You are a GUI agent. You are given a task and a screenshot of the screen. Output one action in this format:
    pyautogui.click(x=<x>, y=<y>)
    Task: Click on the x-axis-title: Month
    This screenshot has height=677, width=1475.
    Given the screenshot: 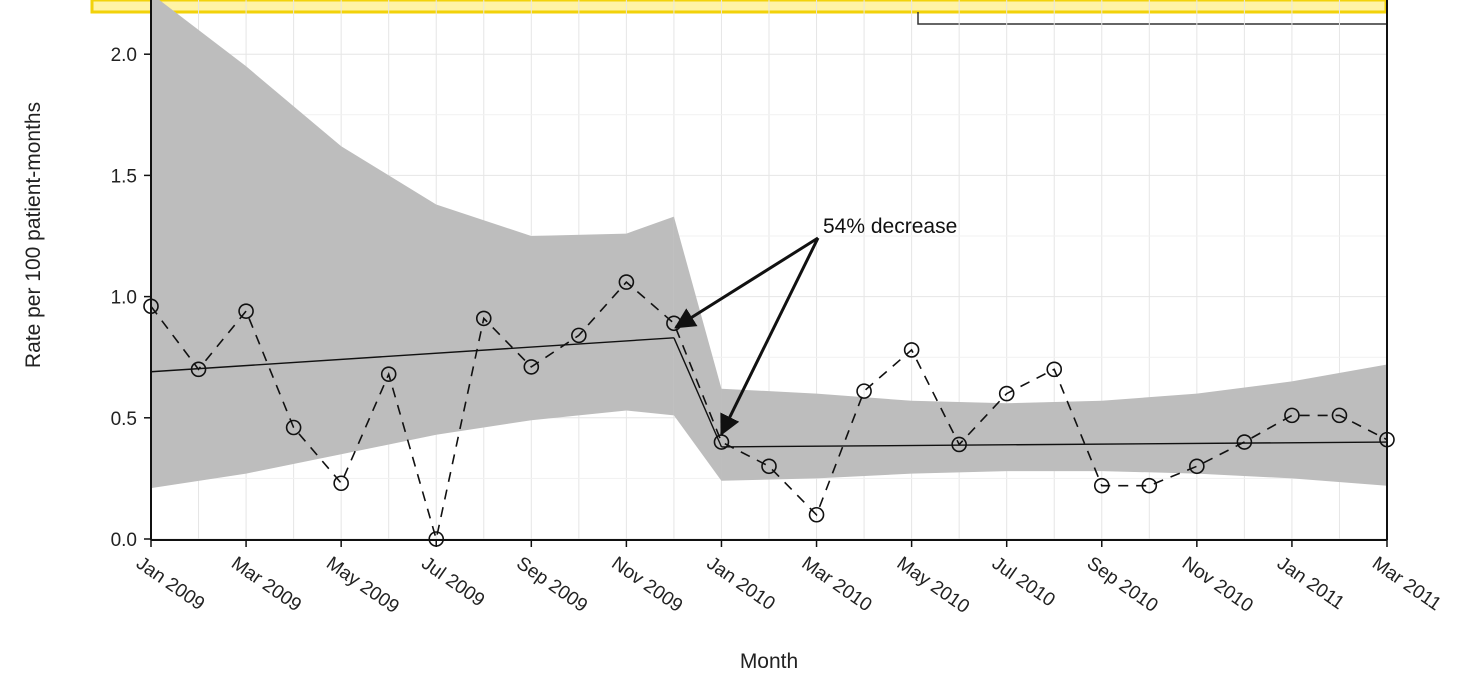 What is the action you would take?
    pyautogui.click(x=769, y=661)
    